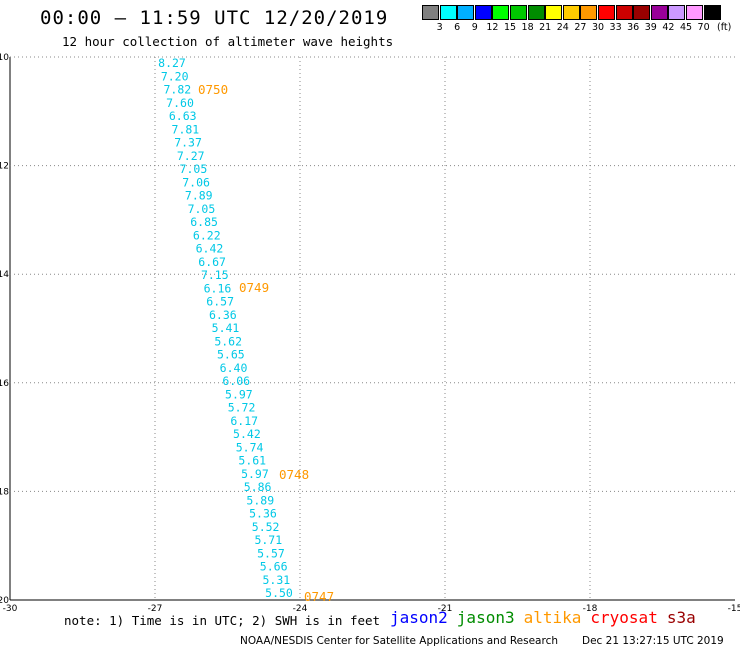 The image size is (740, 650). I want to click on legend-unit: (ft), so click(724, 27).